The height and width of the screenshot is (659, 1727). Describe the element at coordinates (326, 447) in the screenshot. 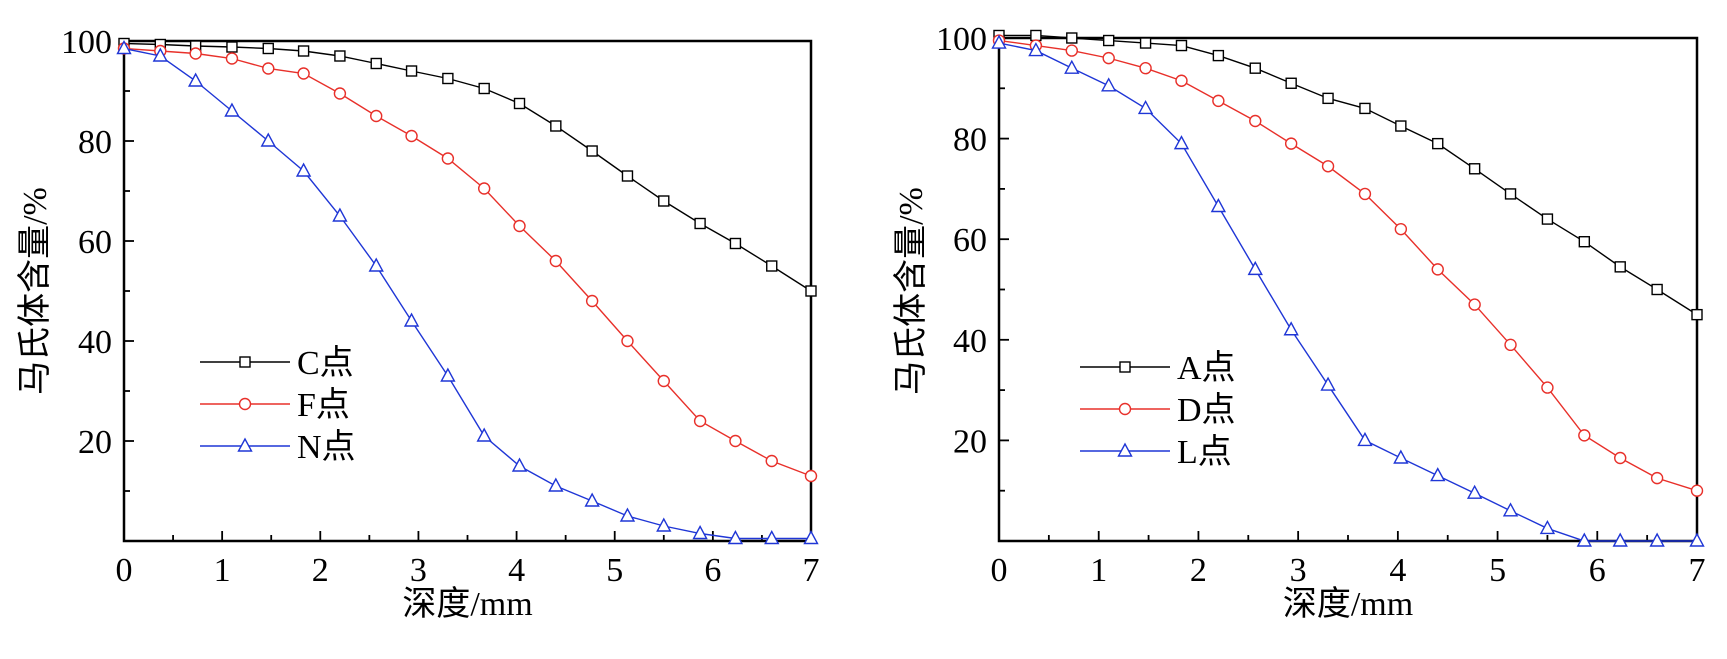

I see `legend-label: N点` at that location.